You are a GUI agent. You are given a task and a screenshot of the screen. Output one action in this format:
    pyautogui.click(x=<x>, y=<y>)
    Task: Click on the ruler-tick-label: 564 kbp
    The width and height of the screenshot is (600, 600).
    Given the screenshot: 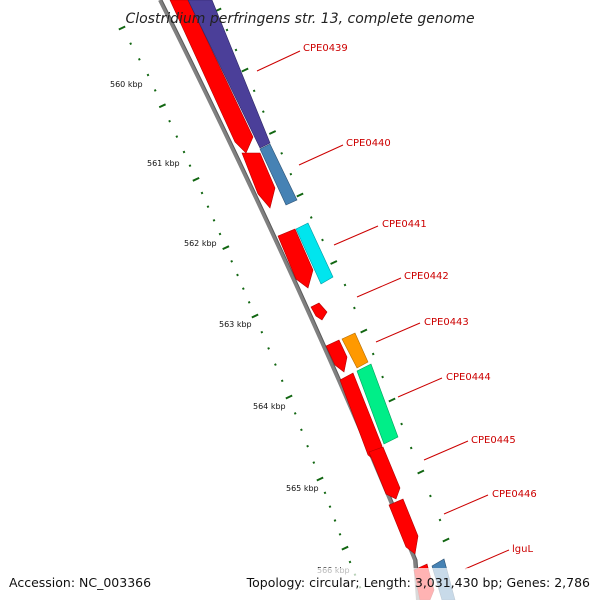 What is the action you would take?
    pyautogui.click(x=269, y=406)
    